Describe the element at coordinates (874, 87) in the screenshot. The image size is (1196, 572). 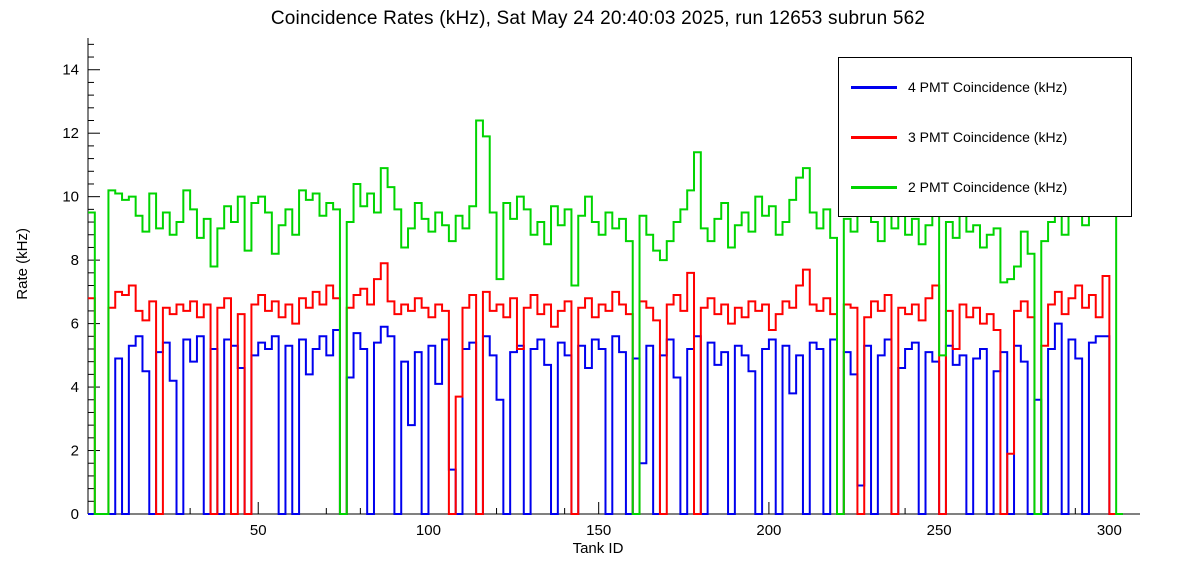
I see `legend-line-4pmt-icon` at that location.